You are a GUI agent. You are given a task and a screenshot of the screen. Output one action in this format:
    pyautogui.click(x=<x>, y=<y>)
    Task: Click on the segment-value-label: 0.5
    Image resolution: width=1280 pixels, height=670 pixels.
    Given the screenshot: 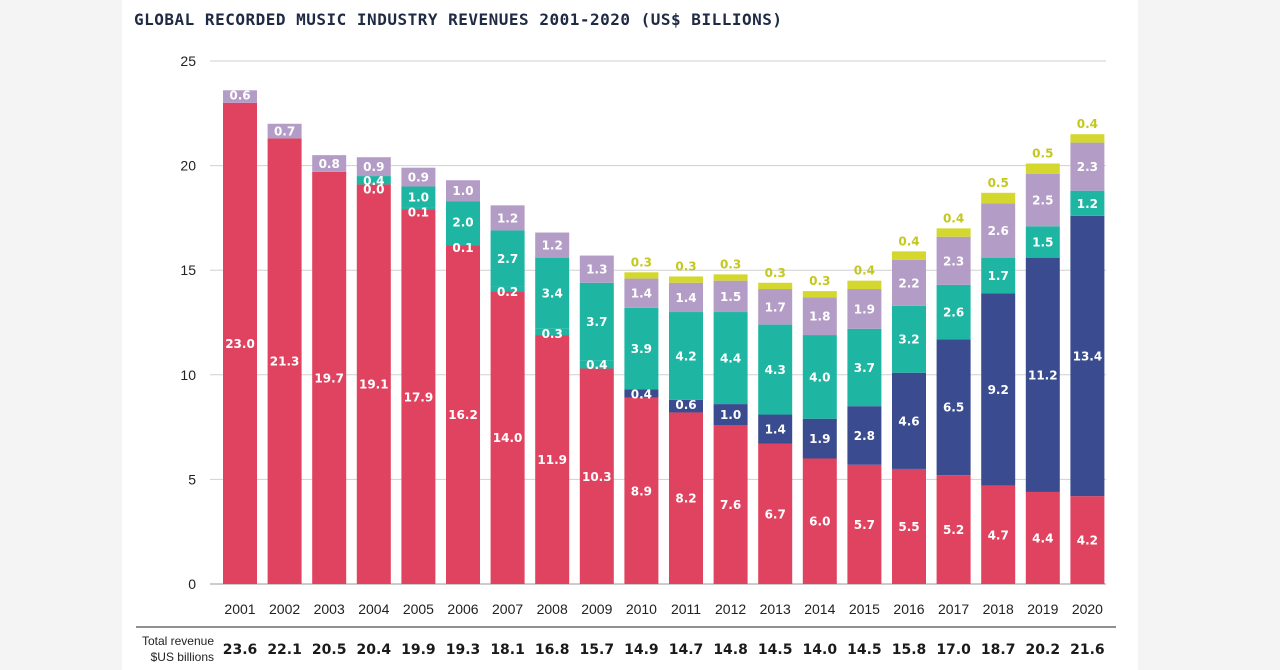 What is the action you would take?
    pyautogui.click(x=1042, y=154)
    